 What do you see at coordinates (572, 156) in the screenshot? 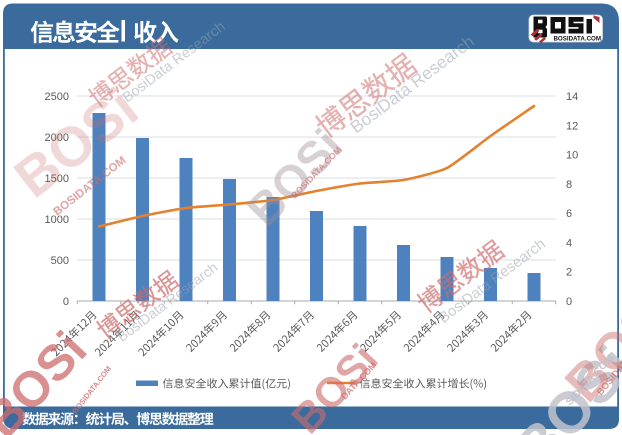
I see `svg-text: 10` at bounding box center [572, 156].